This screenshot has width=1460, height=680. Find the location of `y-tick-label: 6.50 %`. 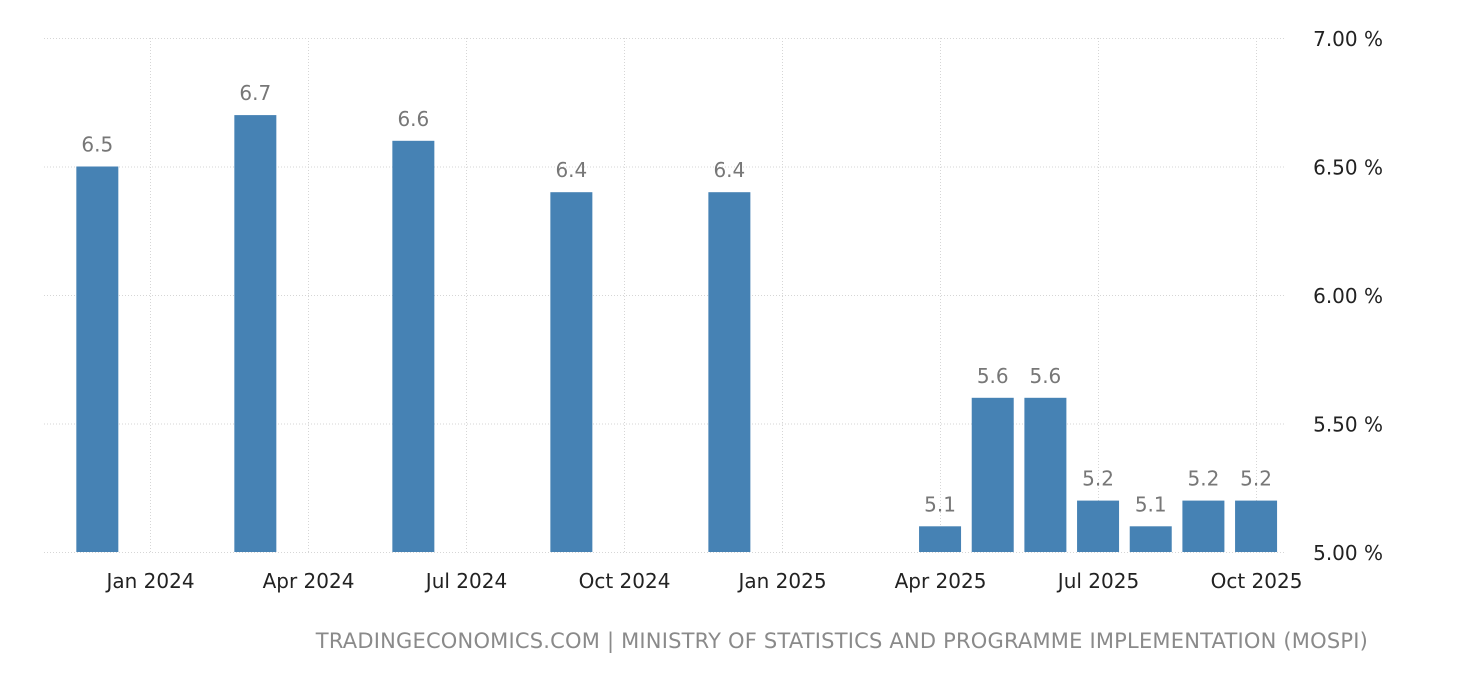

y-tick-label: 6.50 % is located at coordinates (1348, 168).